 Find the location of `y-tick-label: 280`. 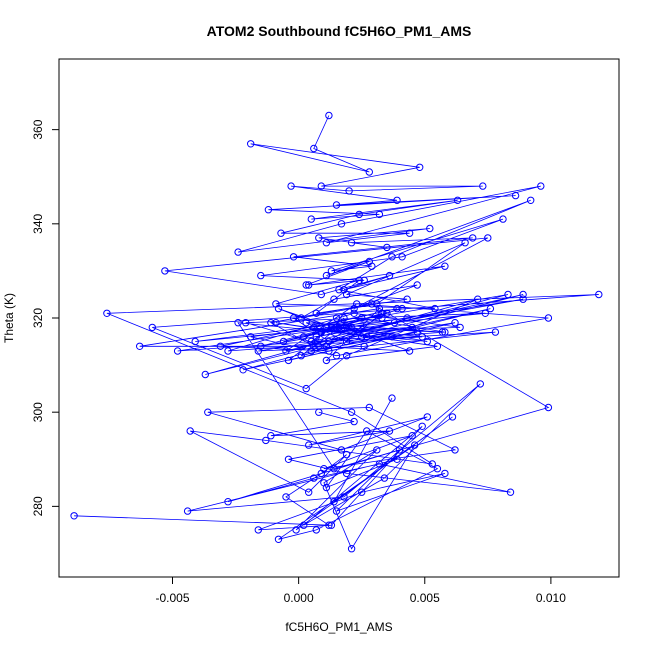

y-tick-label: 280 is located at coordinates (38, 506).